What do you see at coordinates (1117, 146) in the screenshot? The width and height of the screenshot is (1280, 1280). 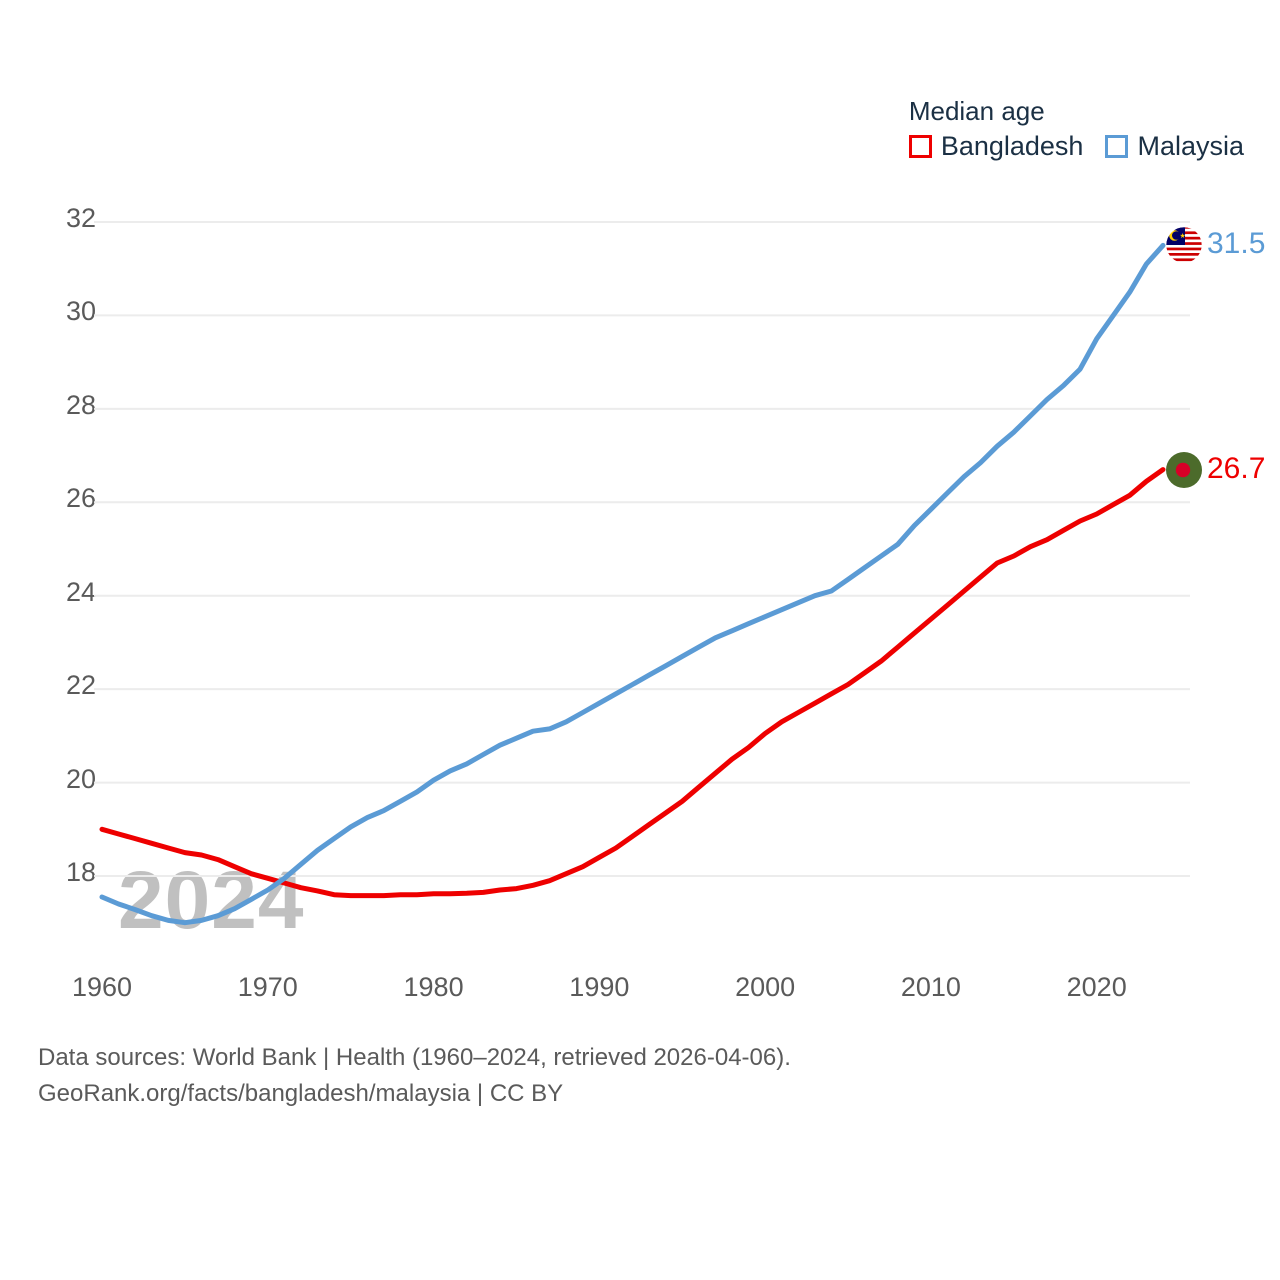 I see `legend-swatch-blue-icon` at bounding box center [1117, 146].